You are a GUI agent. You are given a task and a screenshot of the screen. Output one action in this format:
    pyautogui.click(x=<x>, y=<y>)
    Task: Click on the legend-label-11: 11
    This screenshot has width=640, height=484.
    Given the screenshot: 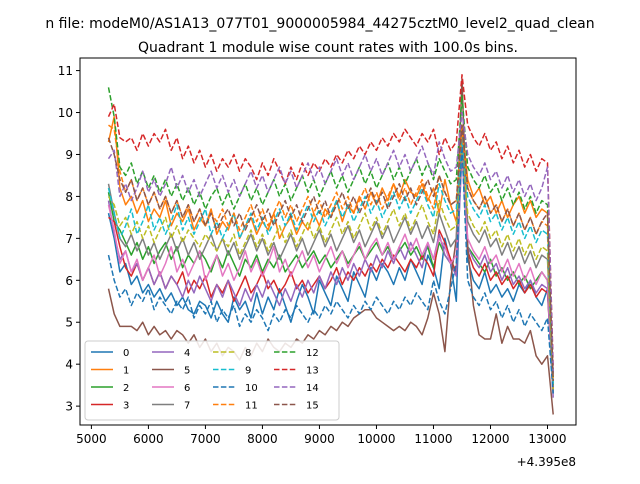 What is the action you would take?
    pyautogui.click(x=251, y=406)
    